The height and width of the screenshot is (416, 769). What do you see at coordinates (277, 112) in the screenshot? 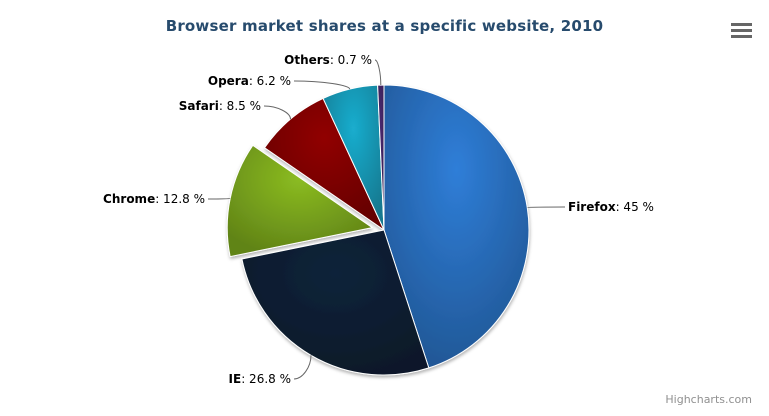
I see `label-connector-safari` at bounding box center [277, 112].